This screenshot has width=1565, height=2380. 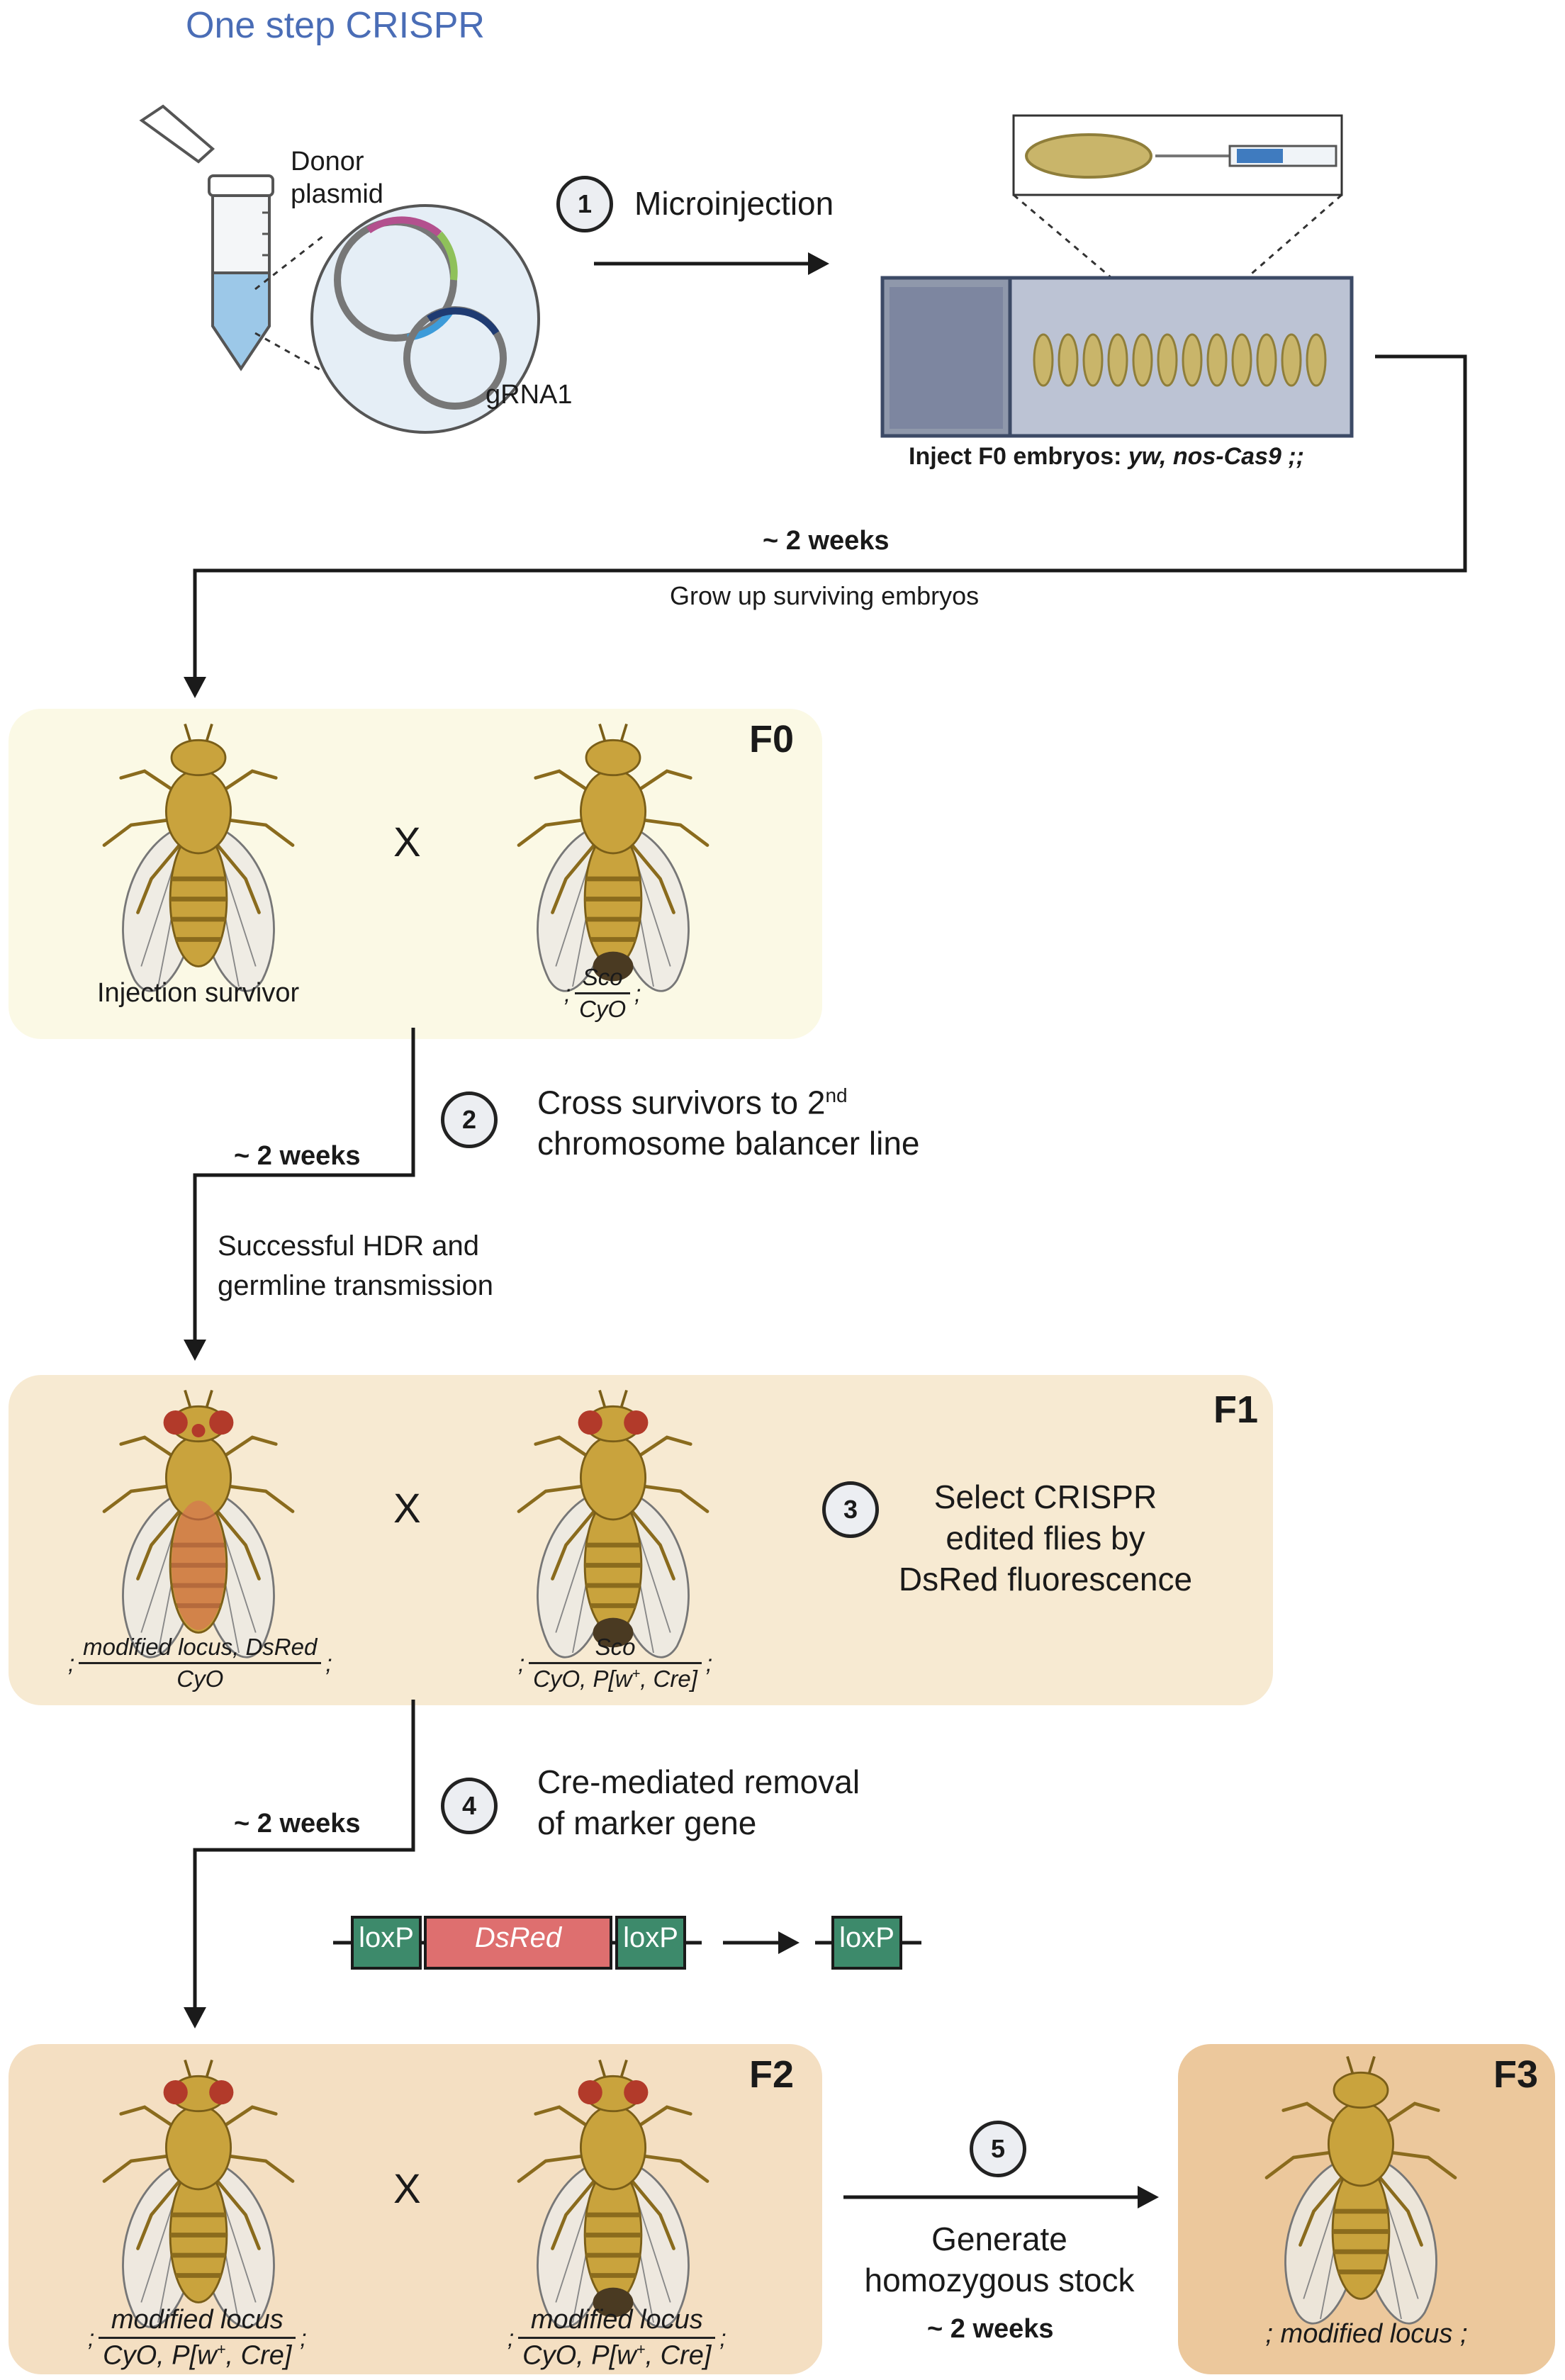 I want to click on donor-label: Donor plasmid, so click(x=337, y=178).